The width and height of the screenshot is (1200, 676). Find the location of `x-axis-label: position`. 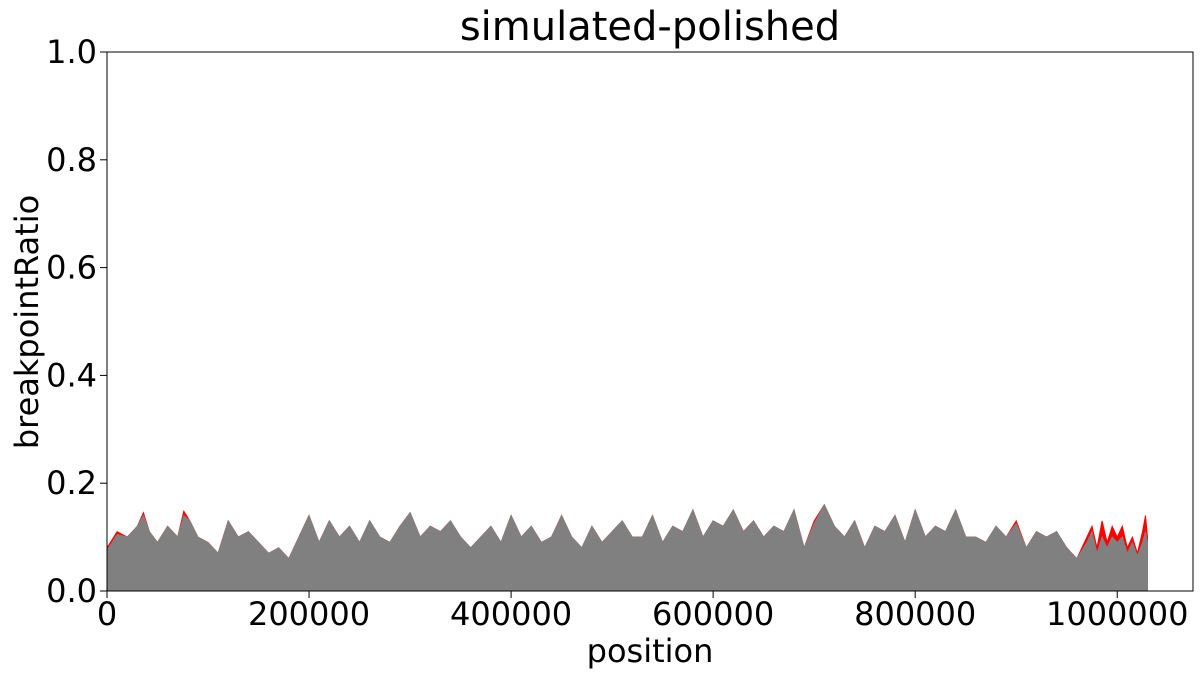

x-axis-label: position is located at coordinates (650, 651).